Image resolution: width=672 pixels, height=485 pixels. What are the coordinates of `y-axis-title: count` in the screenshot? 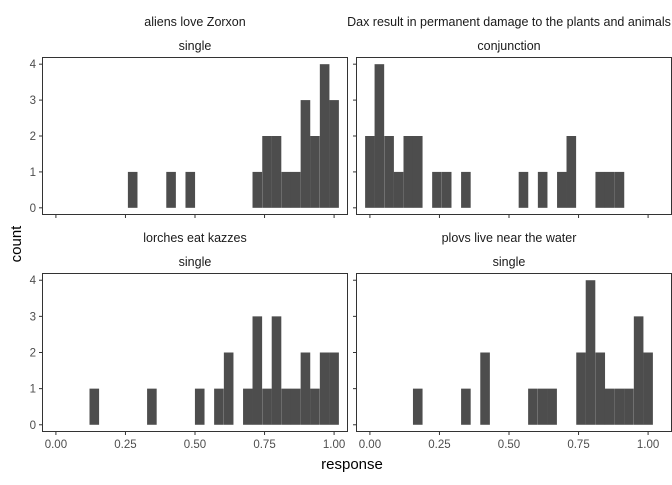 It's located at (16, 244).